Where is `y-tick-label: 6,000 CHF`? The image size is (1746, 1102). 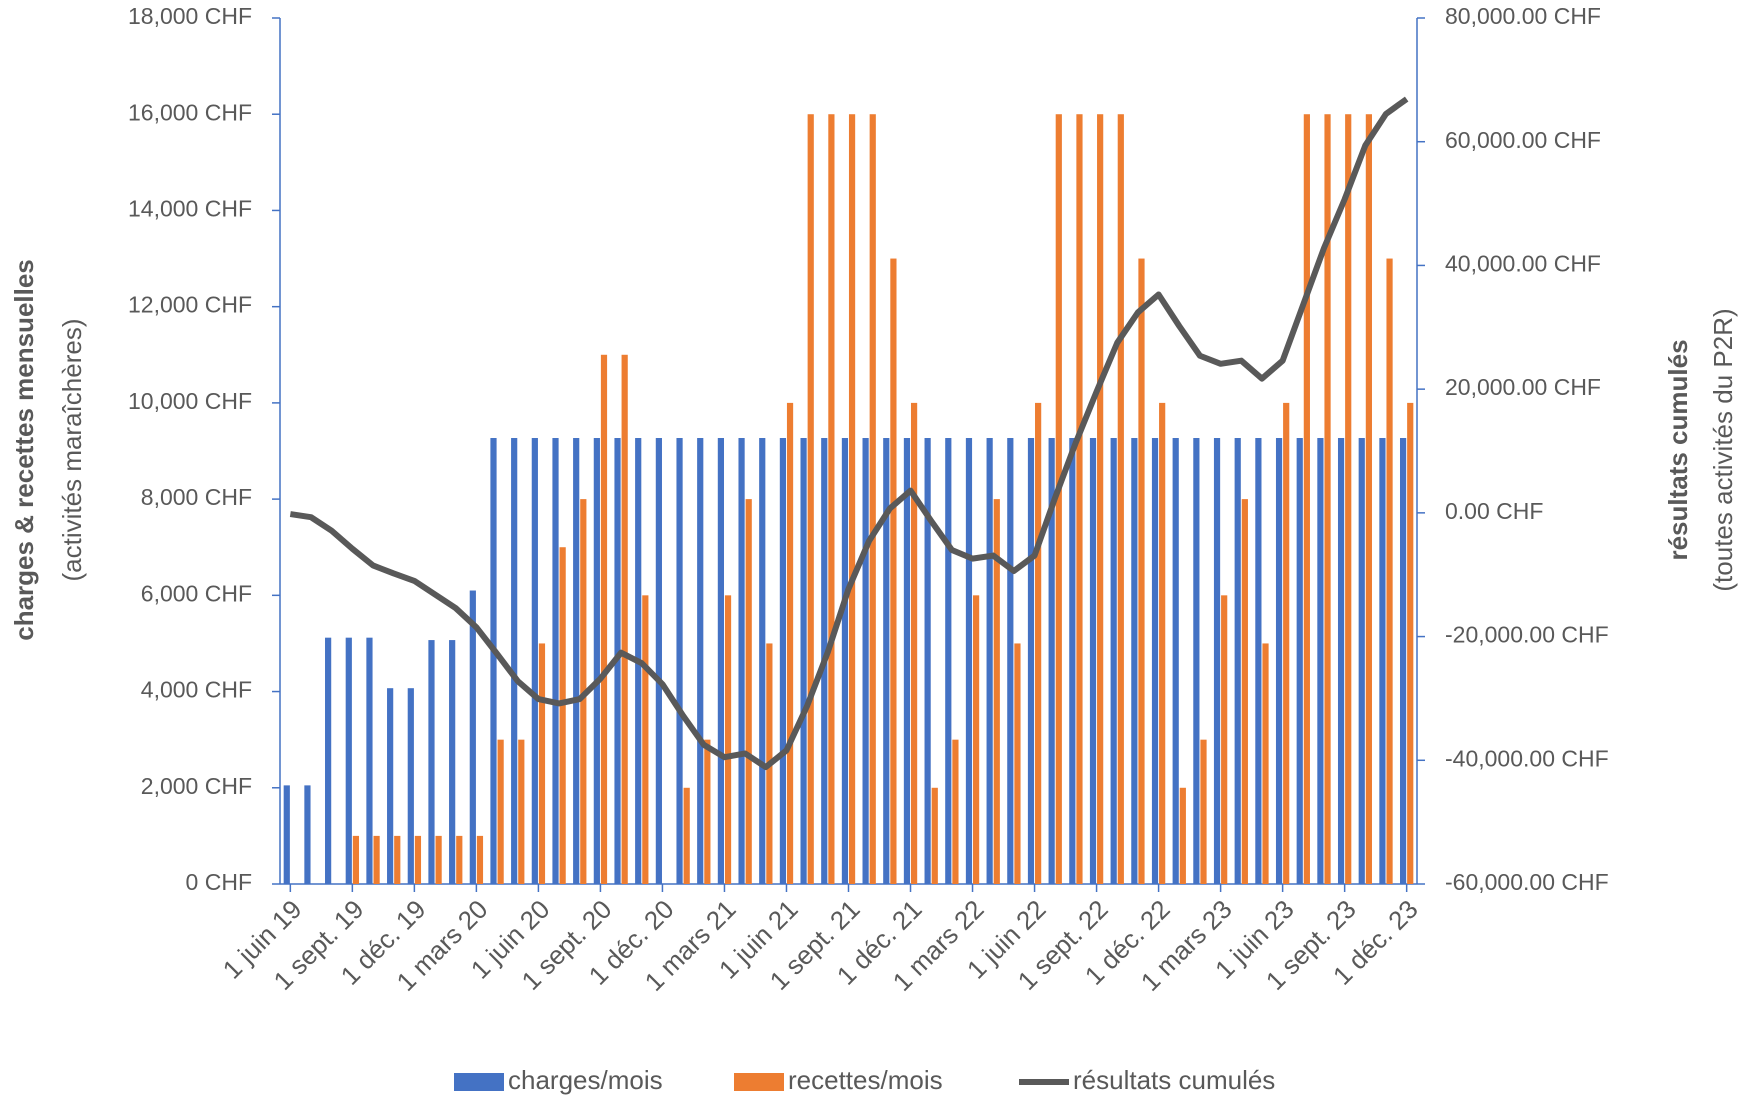 y-tick-label: 6,000 CHF is located at coordinates (196, 593).